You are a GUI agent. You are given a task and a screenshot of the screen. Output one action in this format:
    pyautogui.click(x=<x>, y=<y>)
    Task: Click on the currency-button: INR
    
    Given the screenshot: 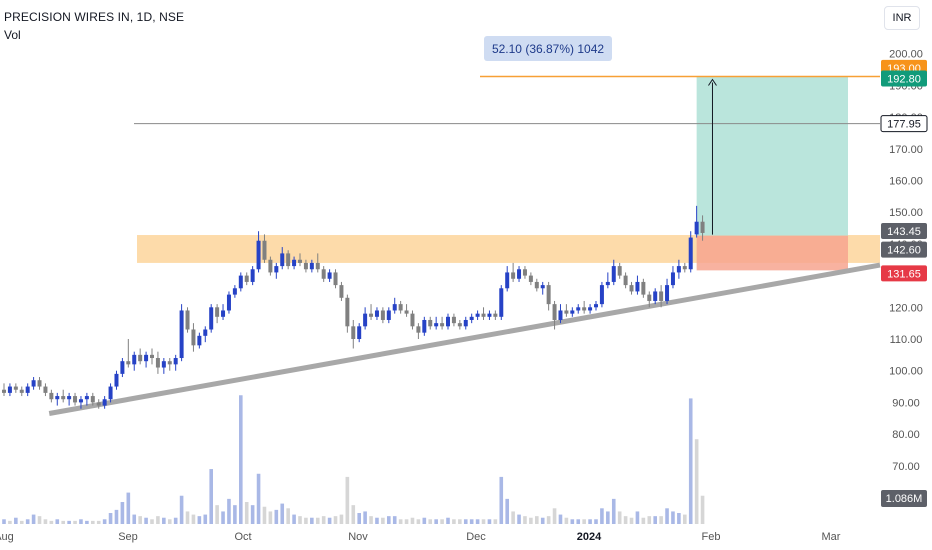 What is the action you would take?
    pyautogui.click(x=902, y=18)
    